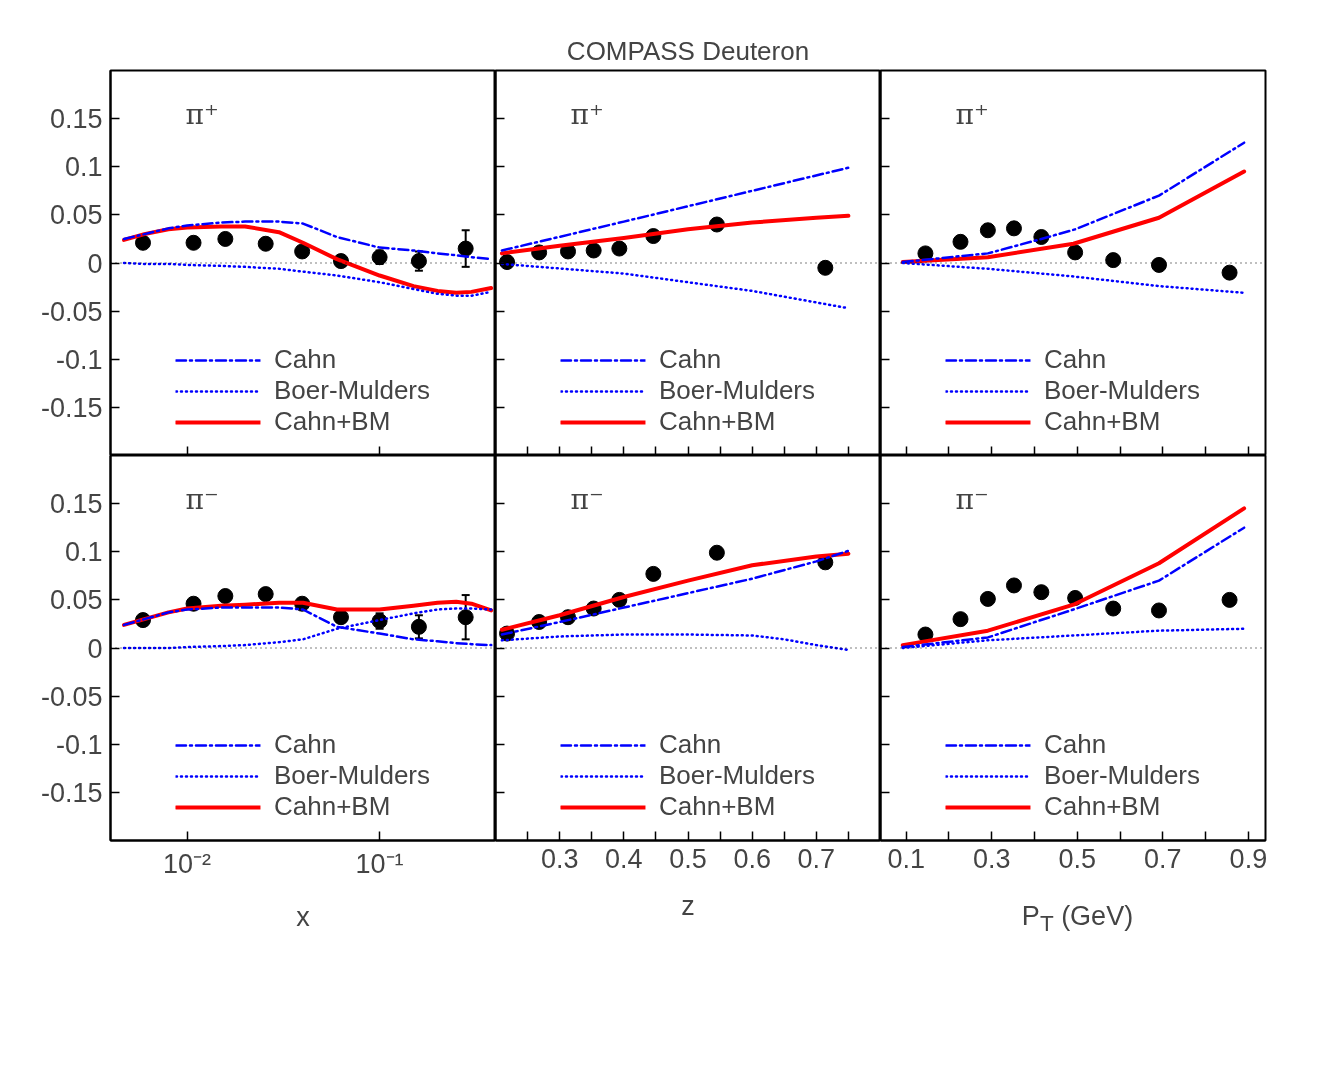 The image size is (1338, 1076). What do you see at coordinates (752, 858) in the screenshot?
I see `x-tick-label: 0.6` at bounding box center [752, 858].